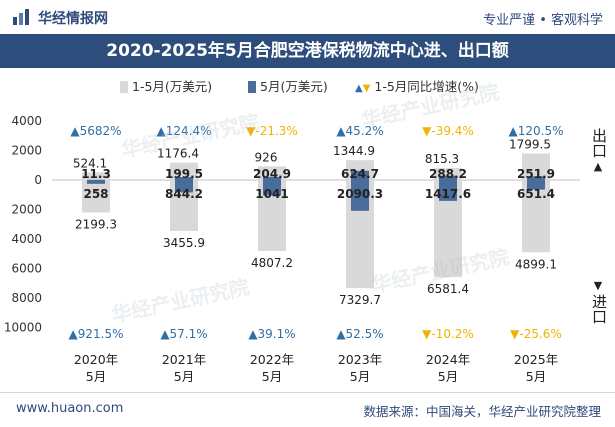 This screenshot has width=615, height=427. Describe the element at coordinates (183, 334) in the screenshot. I see `import-growth-label: ▲57.1%` at that location.